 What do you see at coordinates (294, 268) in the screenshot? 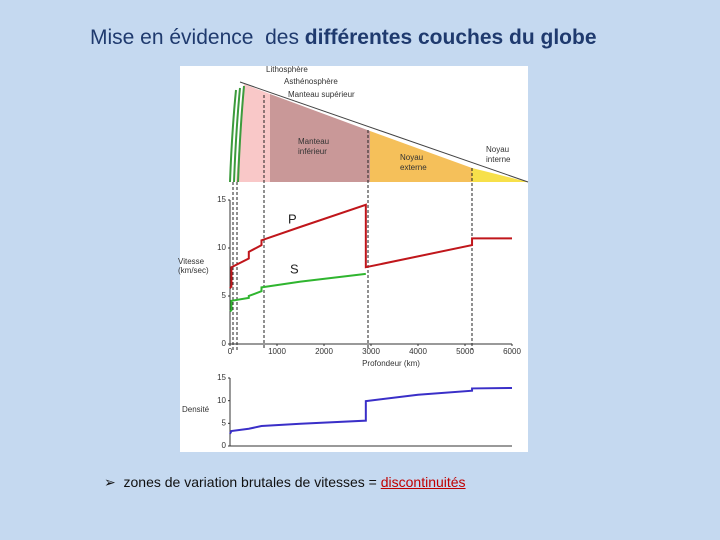
I see `series-label: S` at bounding box center [294, 268].